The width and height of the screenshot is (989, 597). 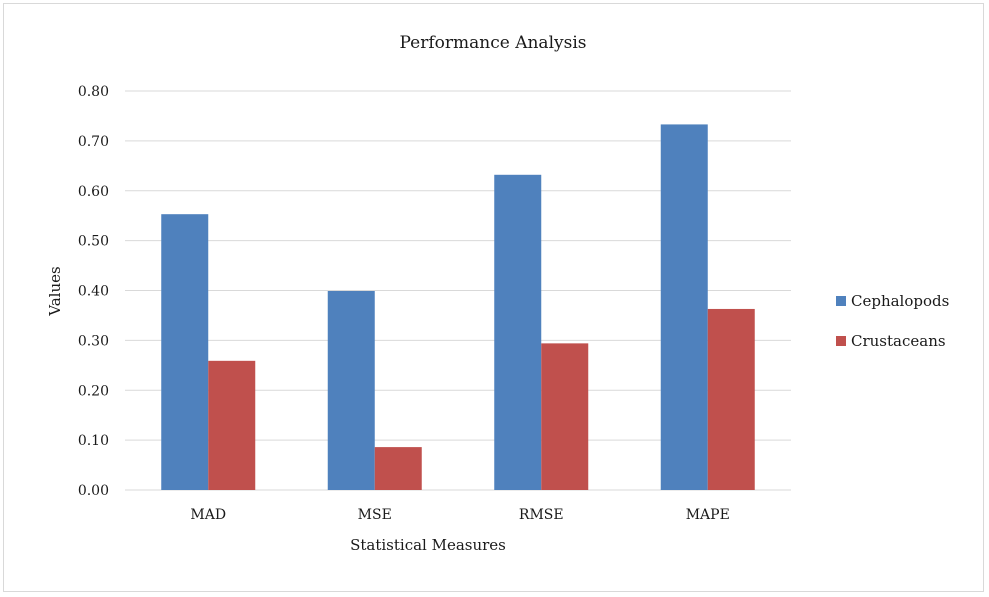 I want to click on bar-crustaceans-mse, so click(x=398, y=468).